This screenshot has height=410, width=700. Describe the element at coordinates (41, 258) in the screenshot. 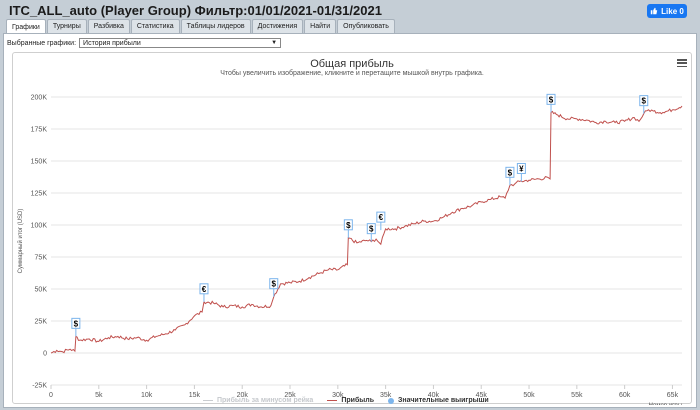

I see `y-tick-label: 75K` at that location.